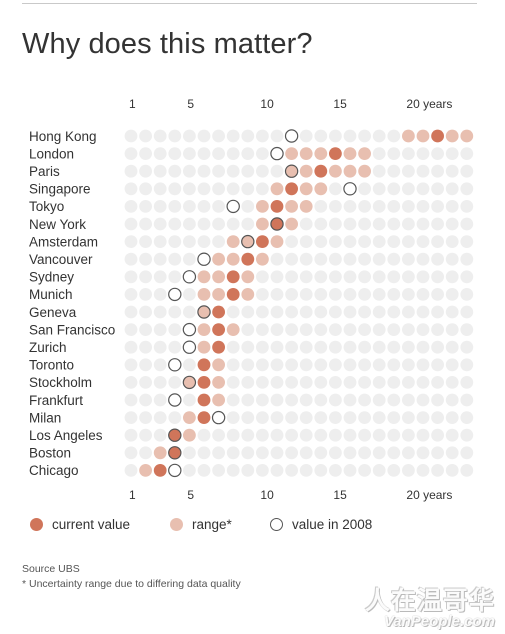  I want to click on source-note: Source UBS, so click(51, 569).